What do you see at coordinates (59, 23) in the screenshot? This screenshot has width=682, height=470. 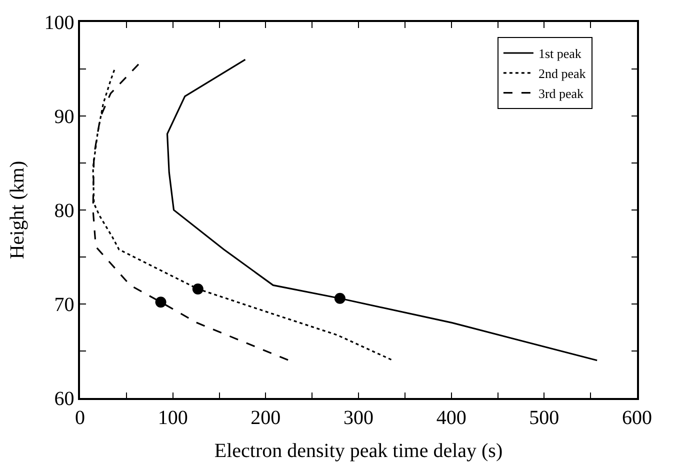 I see `y-tick-label: 100` at bounding box center [59, 23].